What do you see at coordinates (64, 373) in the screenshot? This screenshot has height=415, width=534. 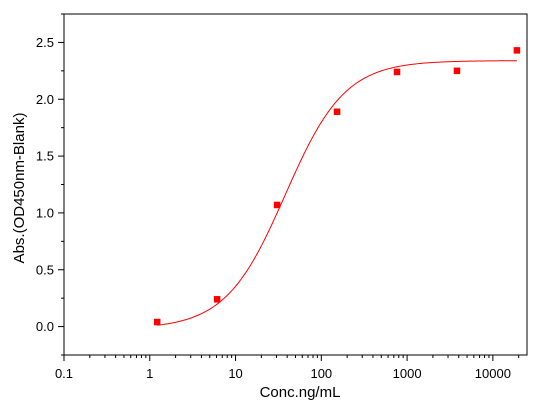 I see `x-tick-label: 0.1` at bounding box center [64, 373].